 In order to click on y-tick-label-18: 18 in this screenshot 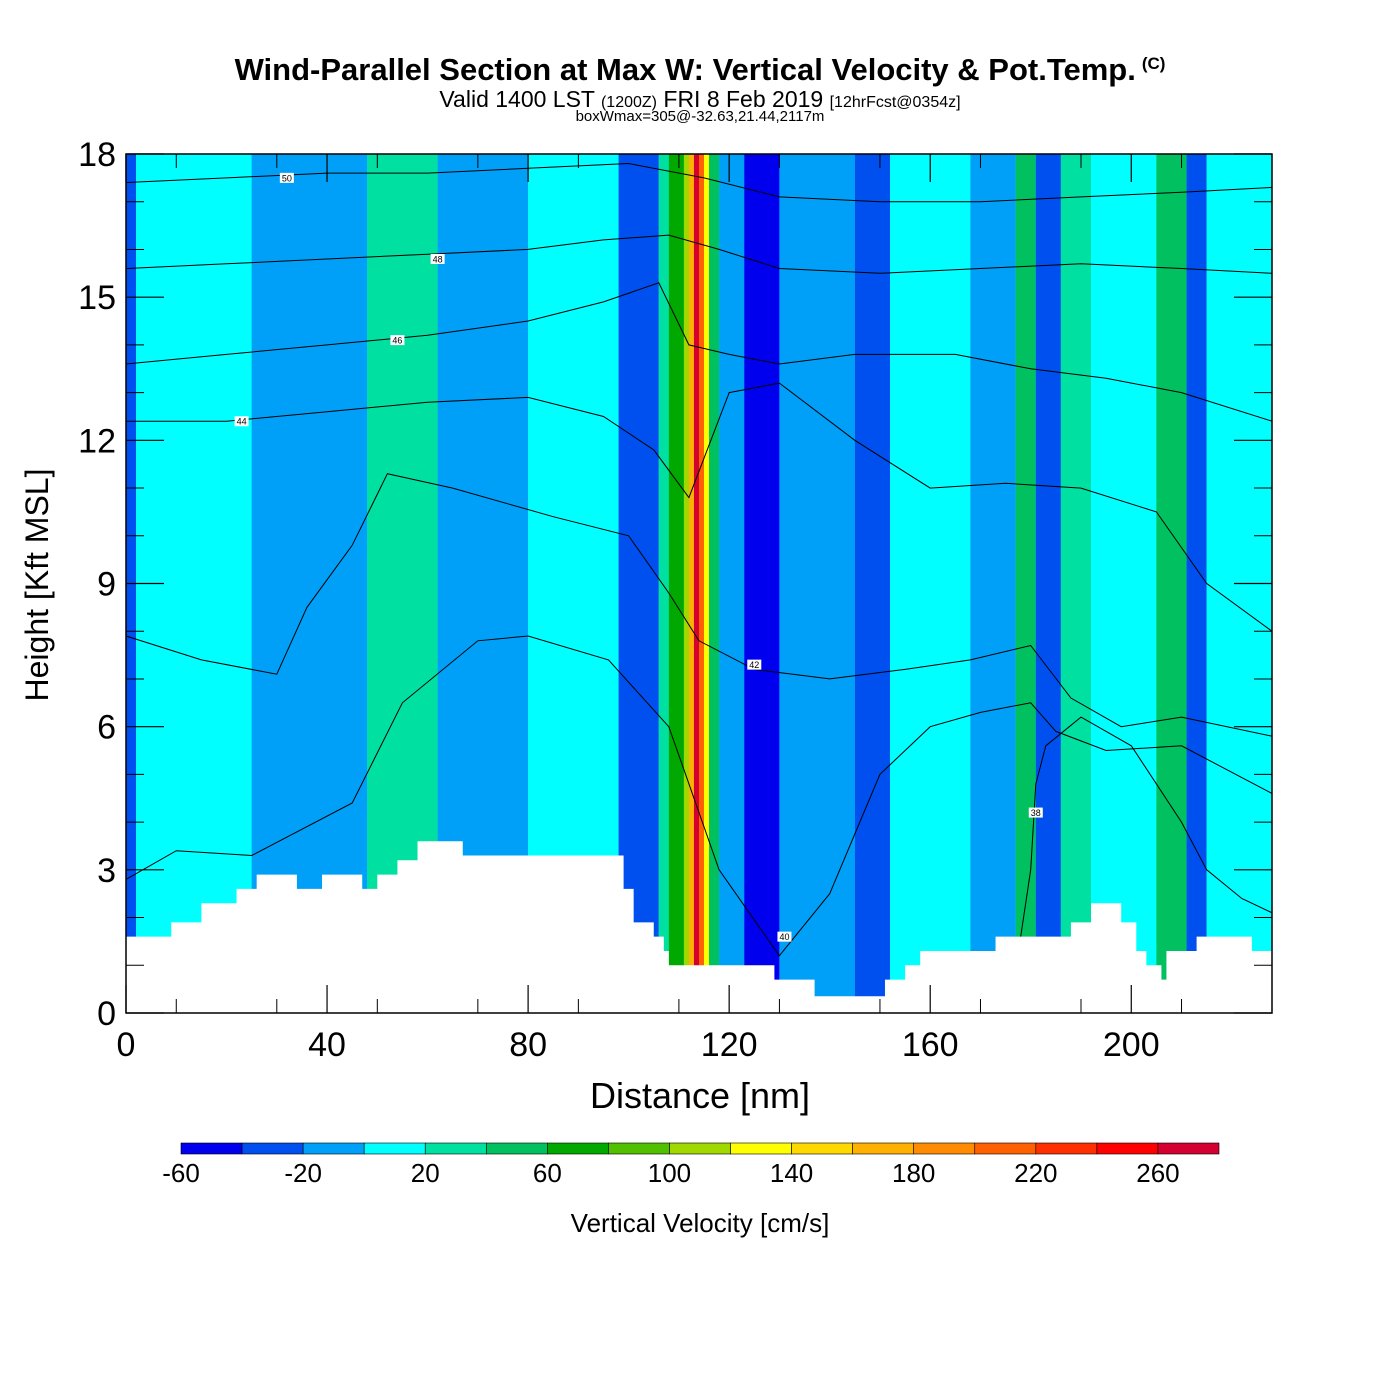, I will do `click(97, 155)`.